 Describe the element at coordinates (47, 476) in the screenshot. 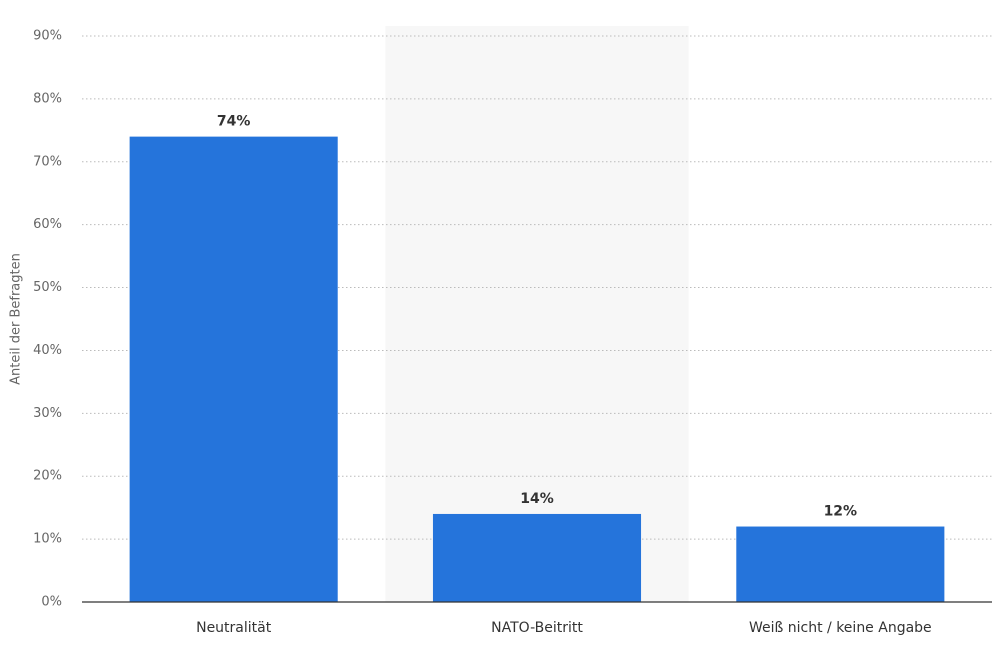

I see `y-tick-label: 20%` at that location.